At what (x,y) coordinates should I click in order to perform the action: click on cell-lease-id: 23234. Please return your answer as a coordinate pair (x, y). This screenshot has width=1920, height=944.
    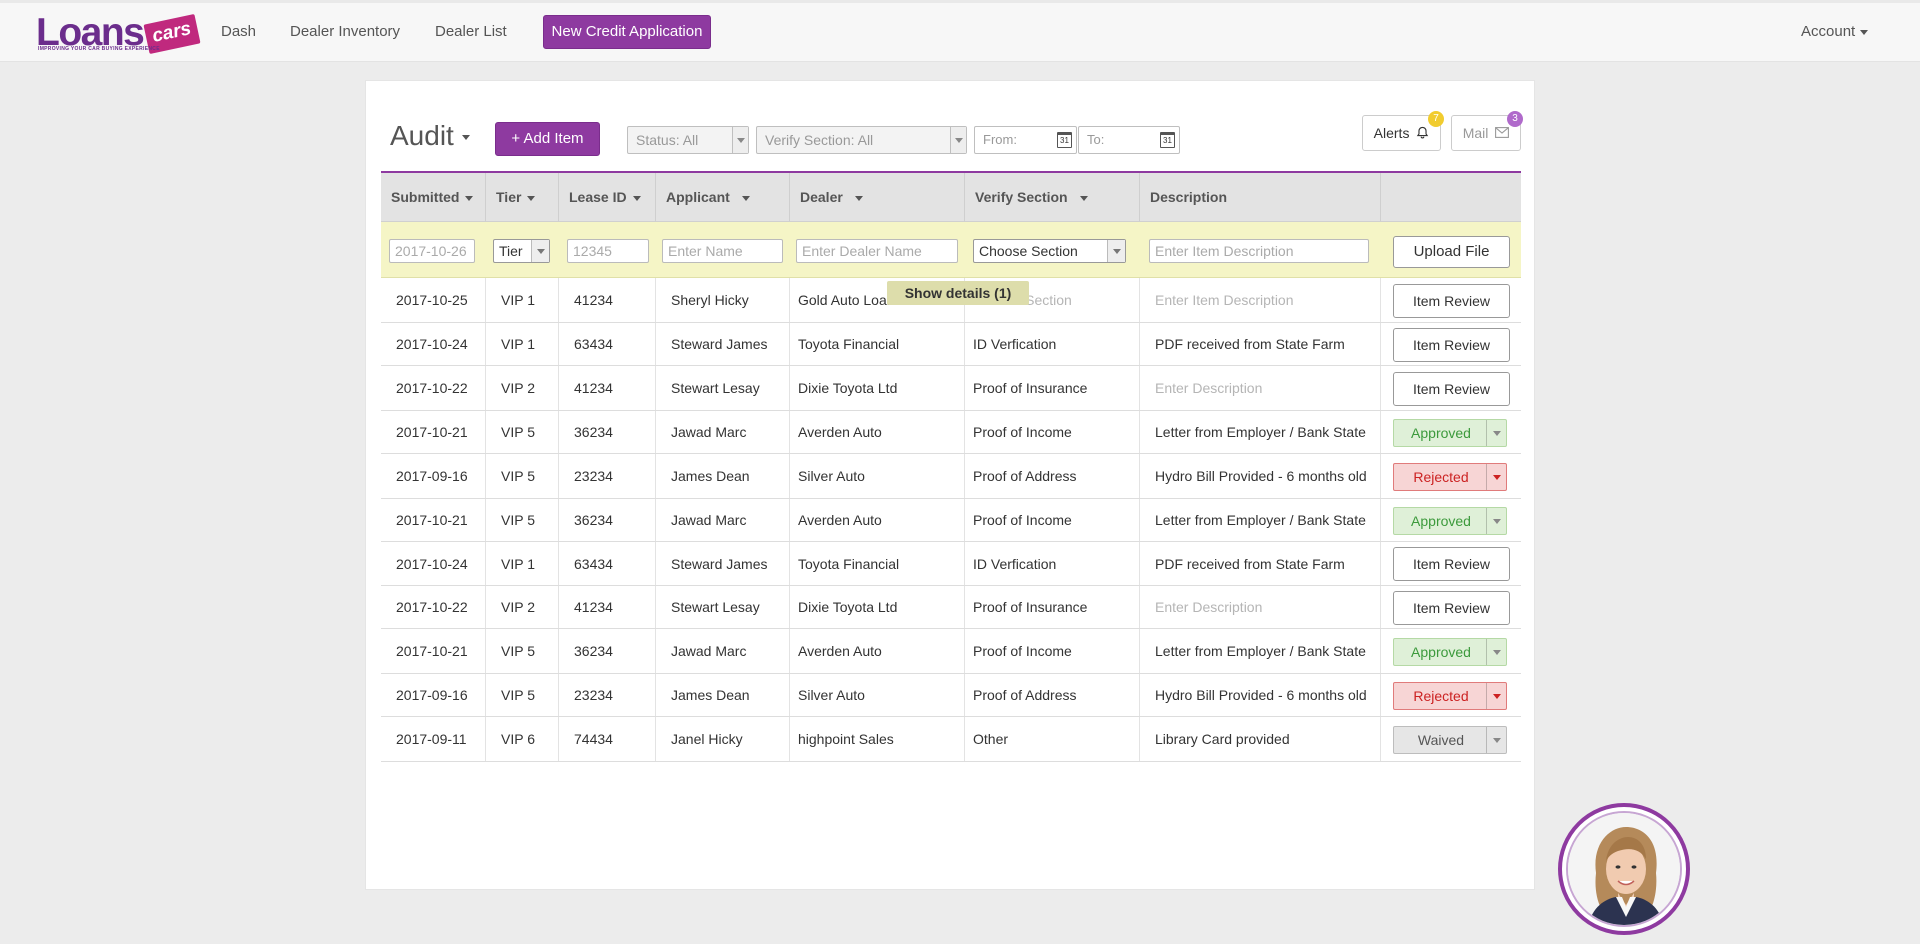
    Looking at the image, I should click on (607, 476).